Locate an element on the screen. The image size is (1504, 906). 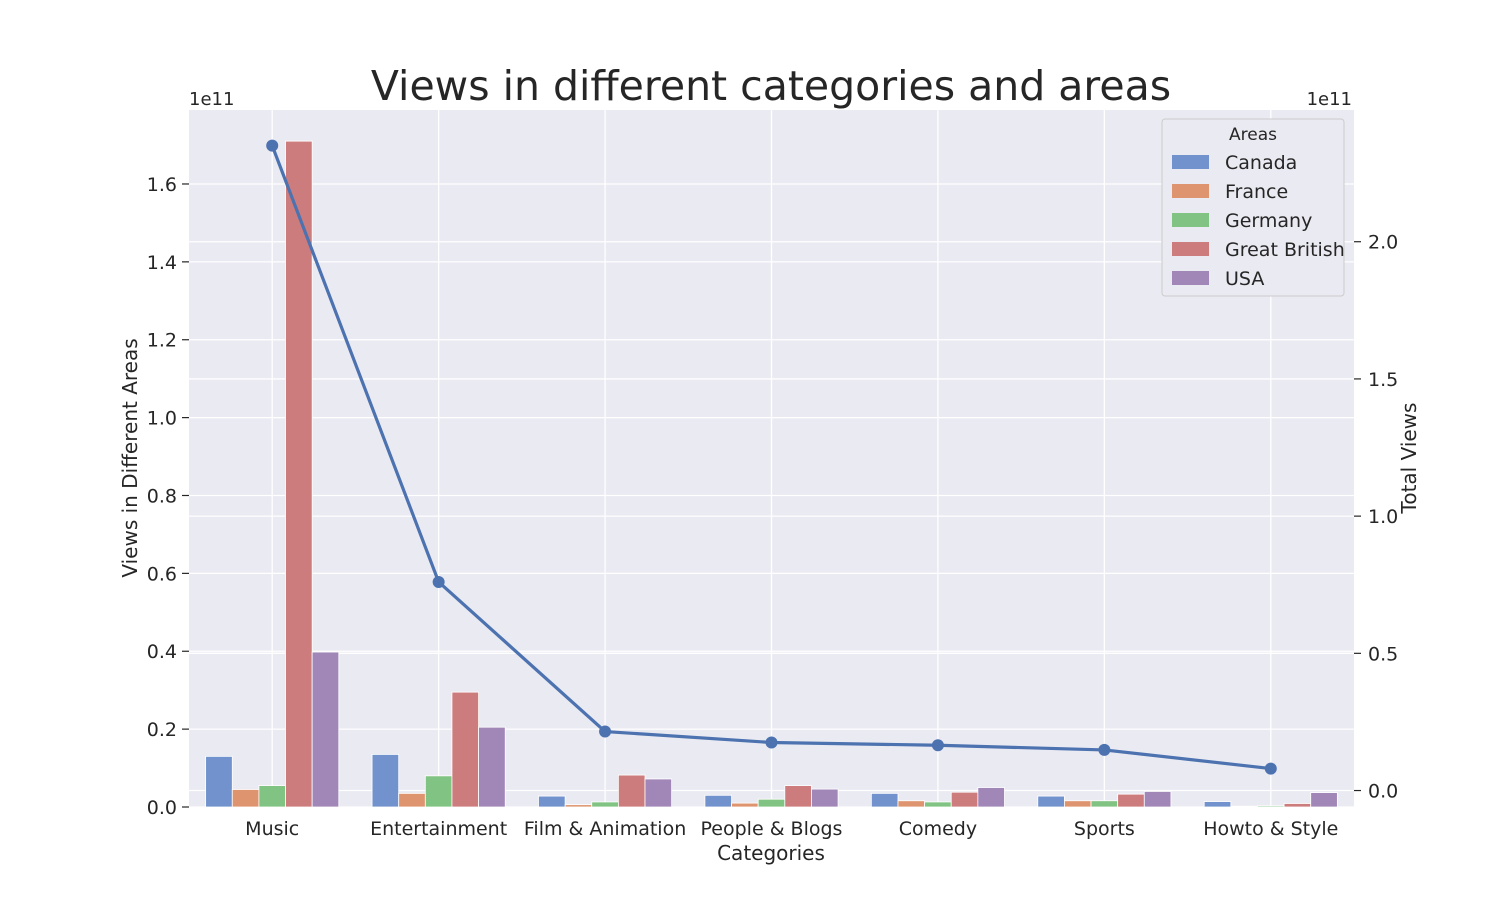
y-tick-label: 0.4 is located at coordinates (162, 652).